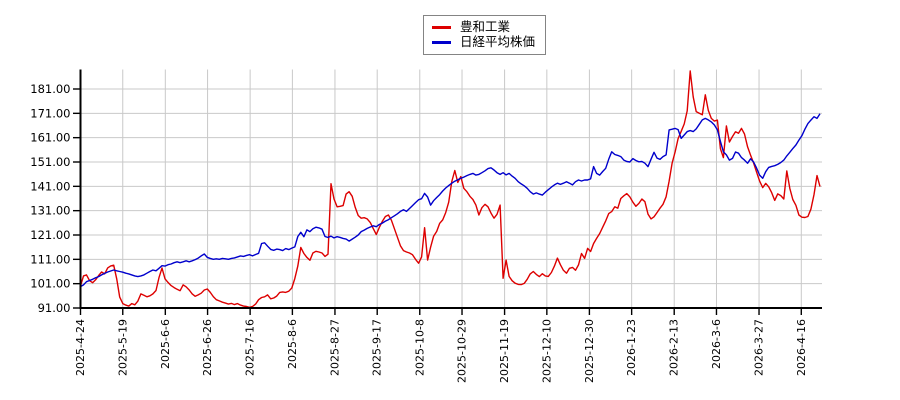 The image size is (900, 400). What do you see at coordinates (50, 113) in the screenshot?
I see `y-tick-label: 171.00` at bounding box center [50, 113].